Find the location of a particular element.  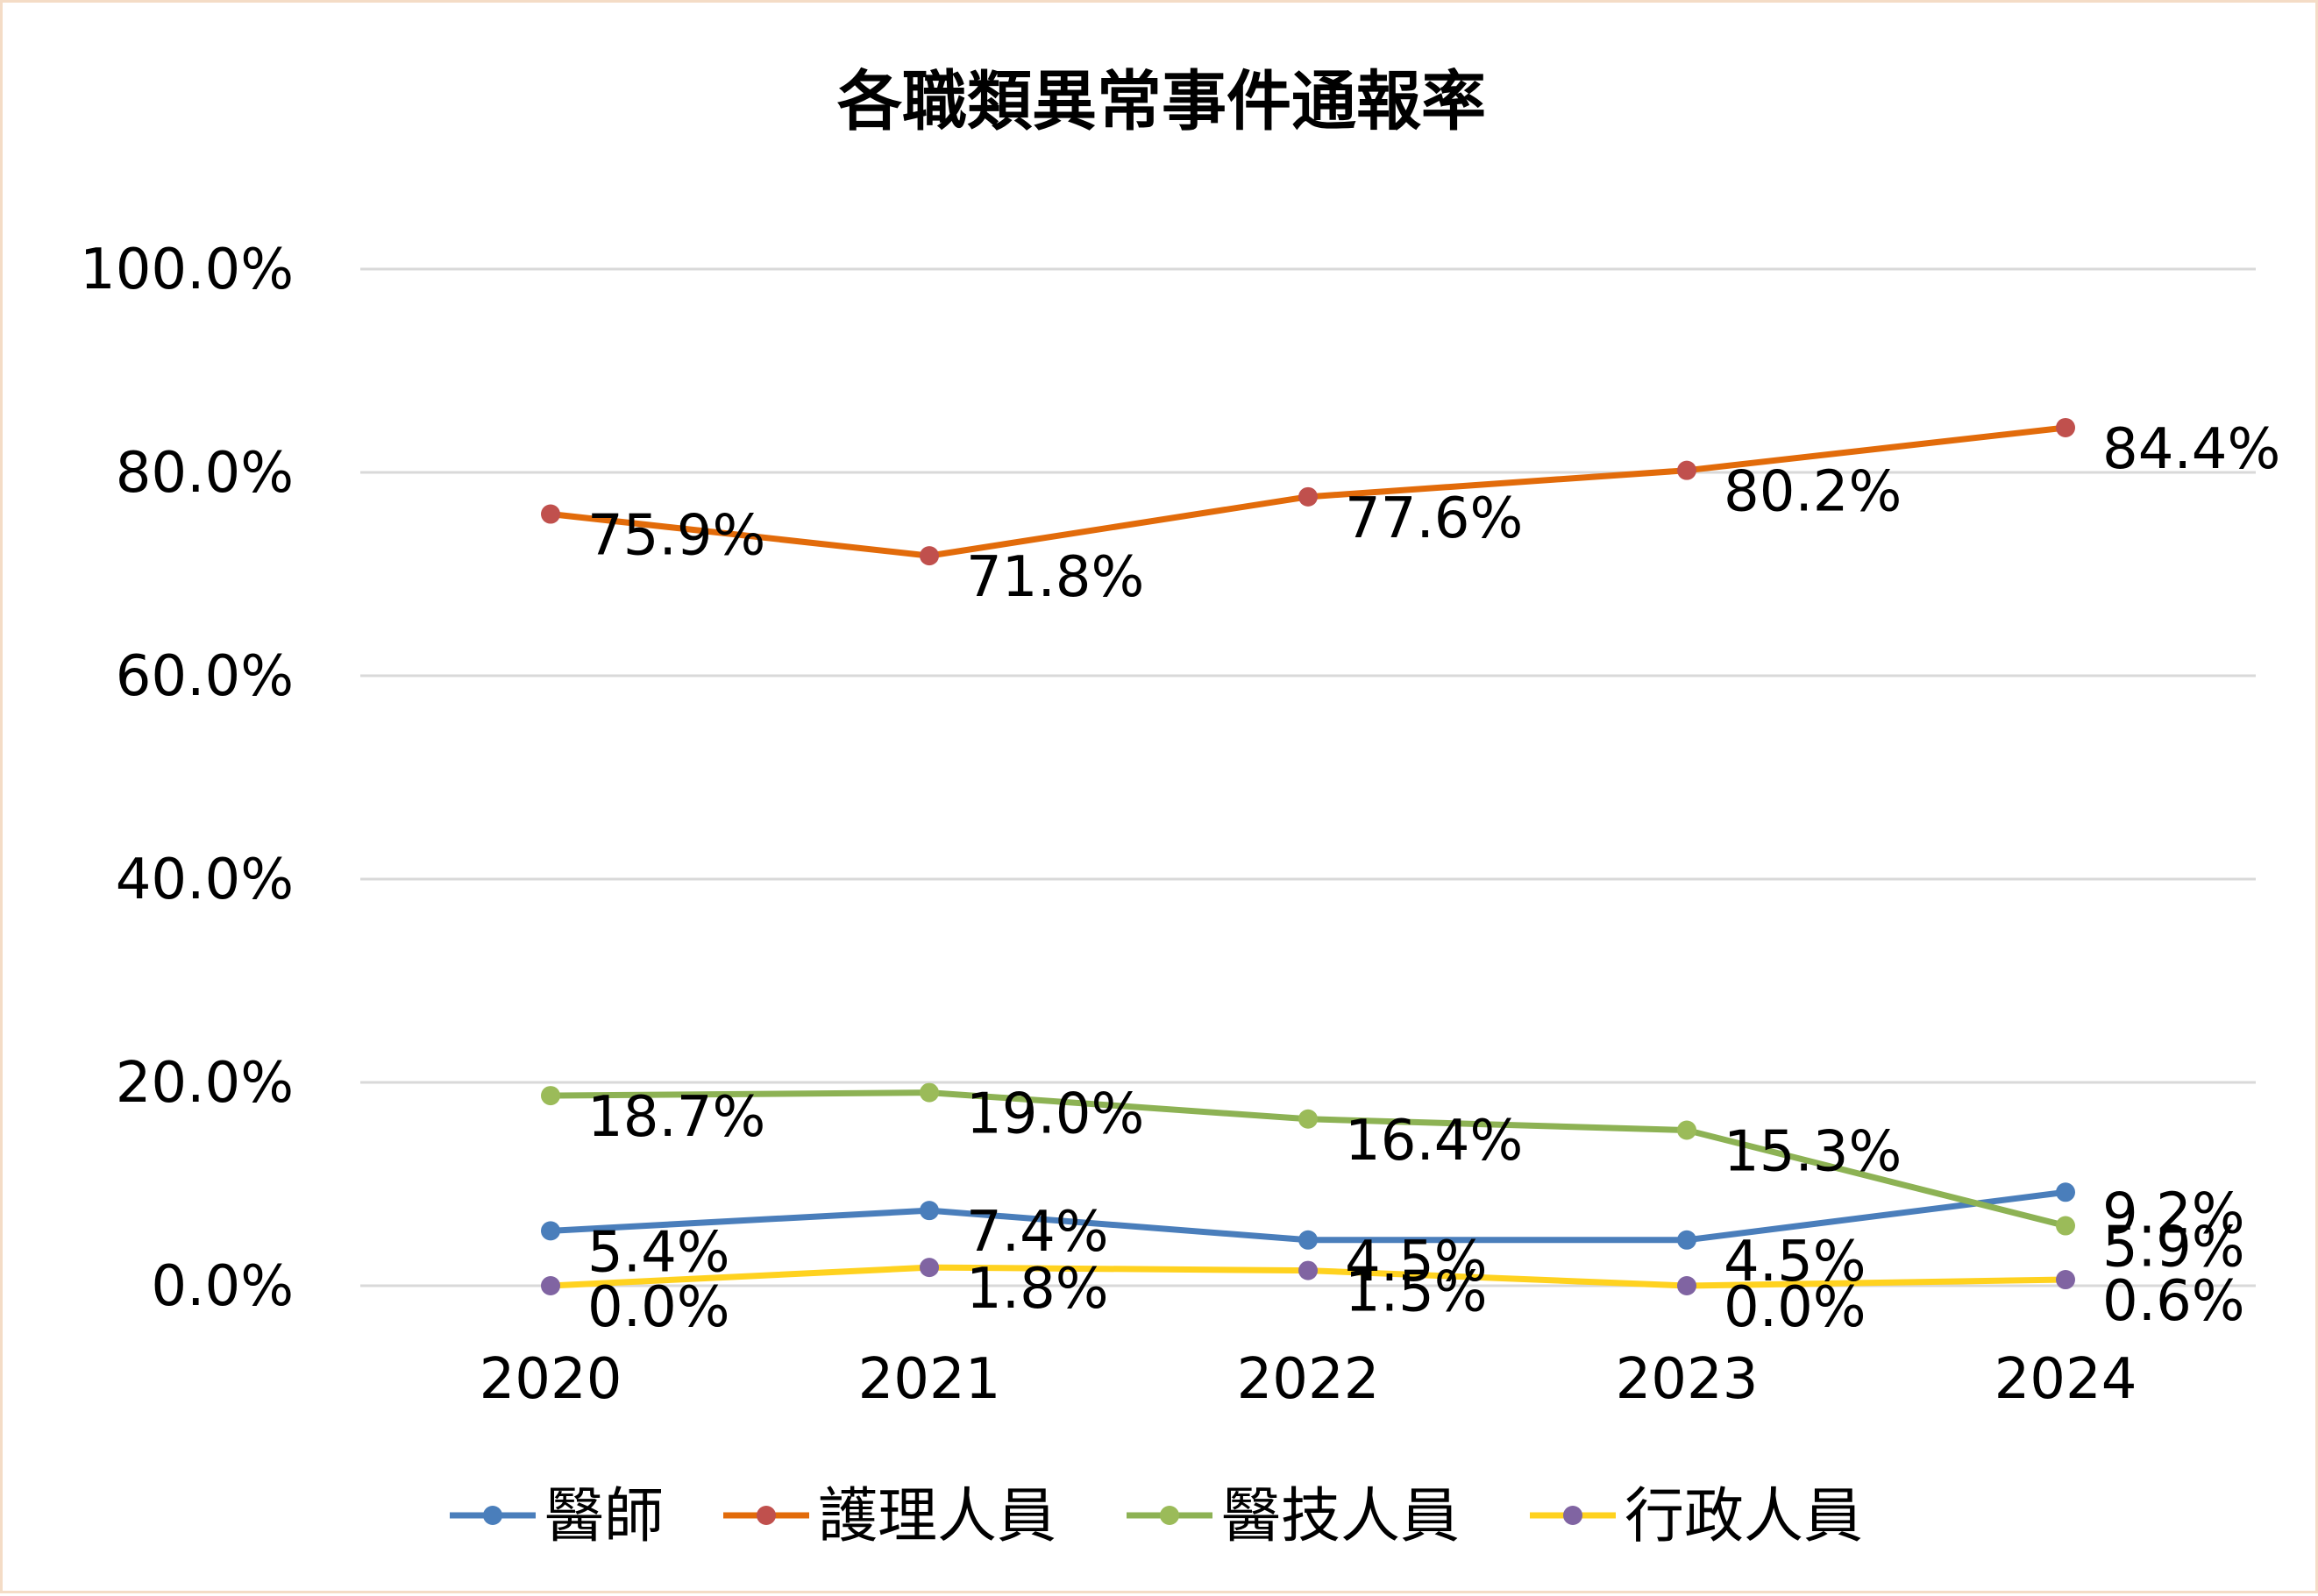

data-label: 9.2% is located at coordinates (2173, 1213).